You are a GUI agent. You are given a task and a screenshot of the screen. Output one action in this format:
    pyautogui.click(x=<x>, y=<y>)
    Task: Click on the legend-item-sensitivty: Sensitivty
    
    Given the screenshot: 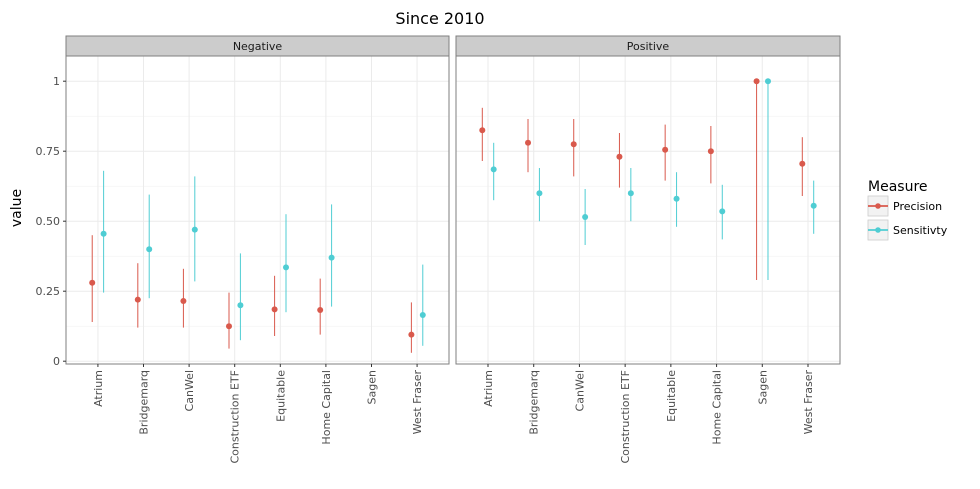 What is the action you would take?
    pyautogui.click(x=907, y=230)
    